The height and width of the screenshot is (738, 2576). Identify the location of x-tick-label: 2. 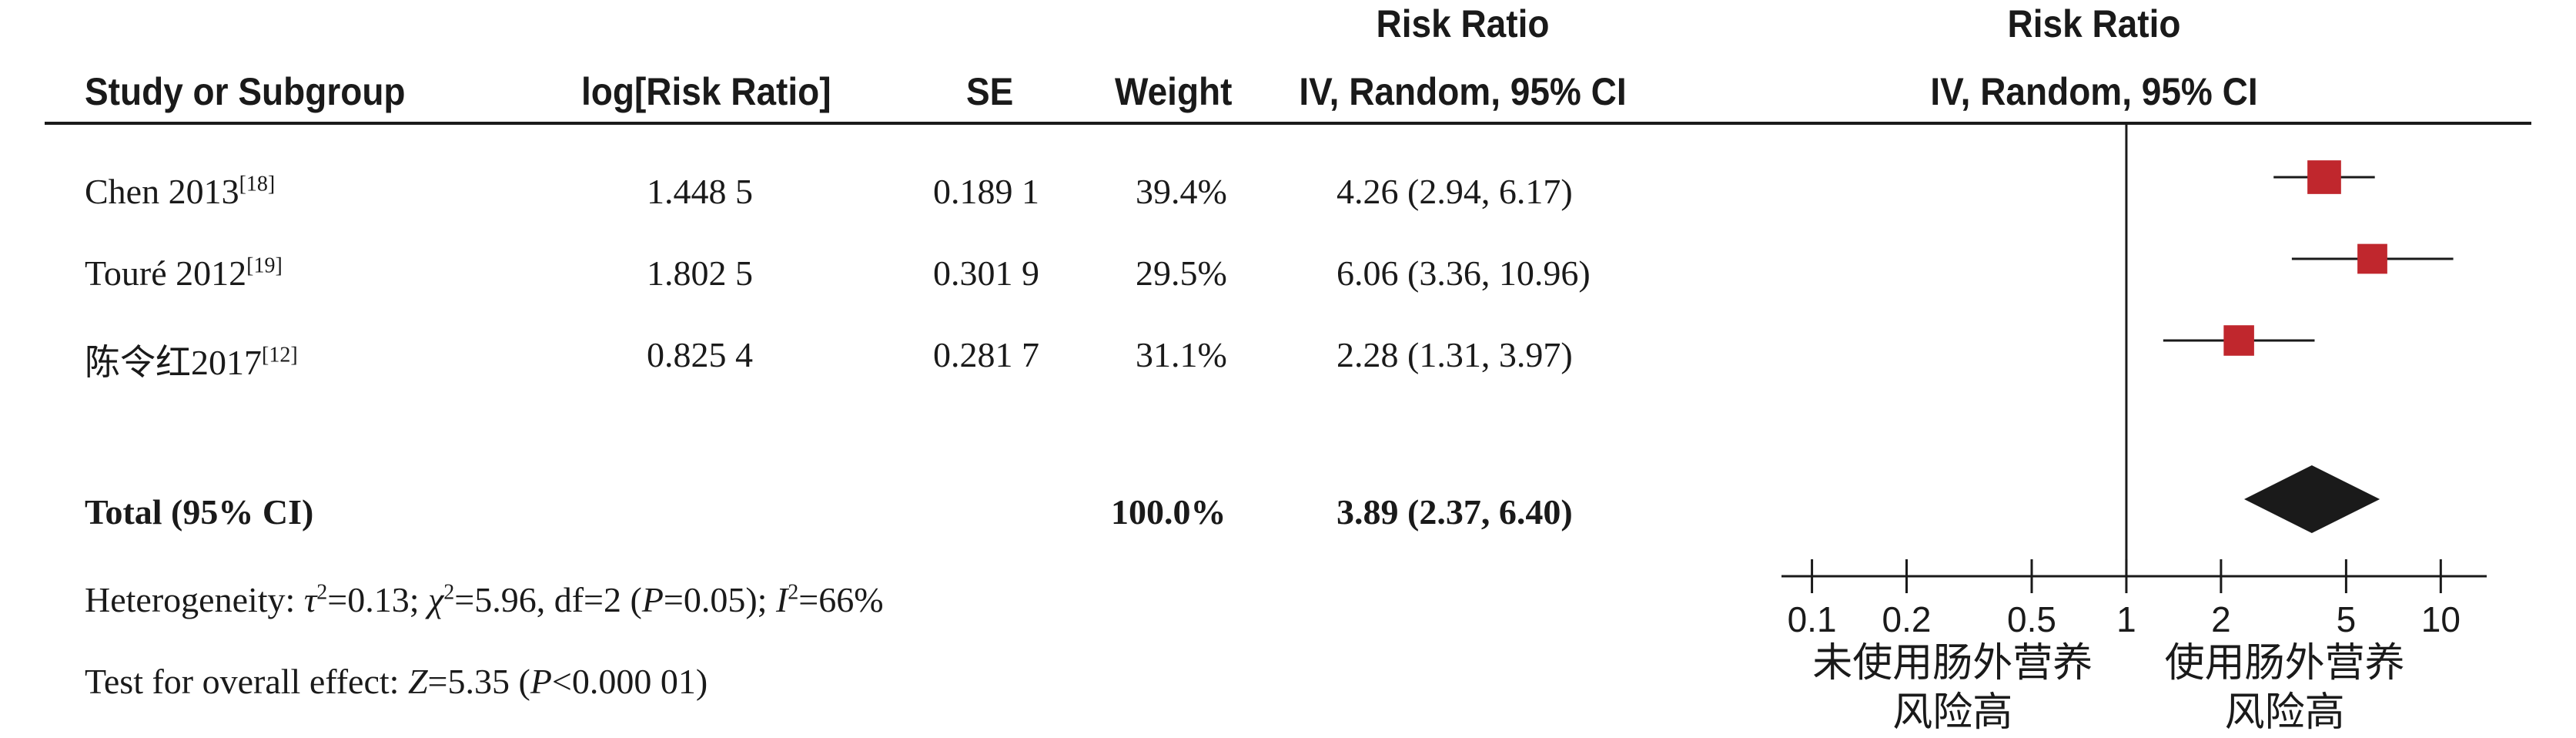
(2221, 619).